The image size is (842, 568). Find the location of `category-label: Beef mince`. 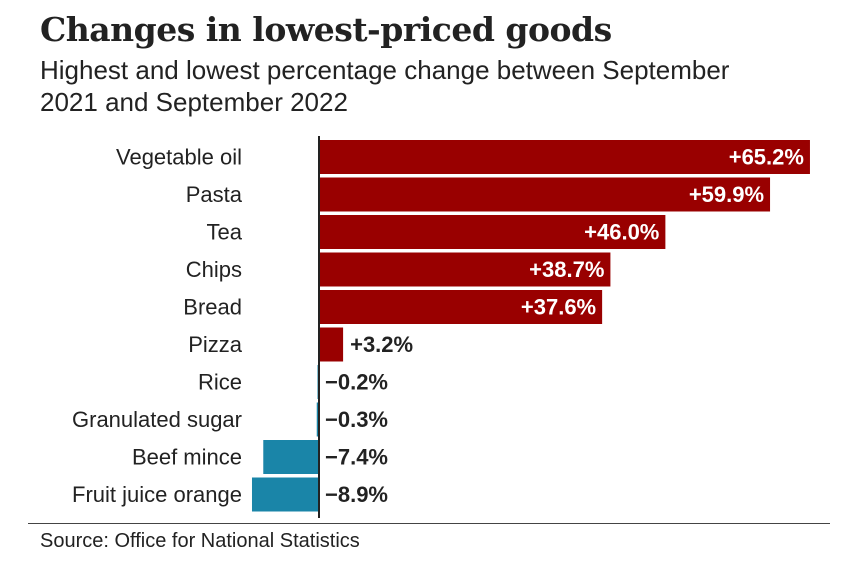

category-label: Beef mince is located at coordinates (187, 457).